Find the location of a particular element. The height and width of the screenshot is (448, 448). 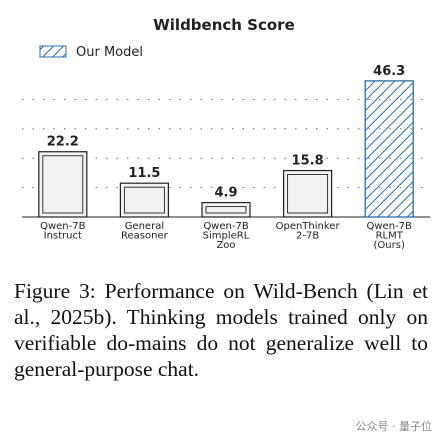

legend: Our Model is located at coordinates (91, 52).